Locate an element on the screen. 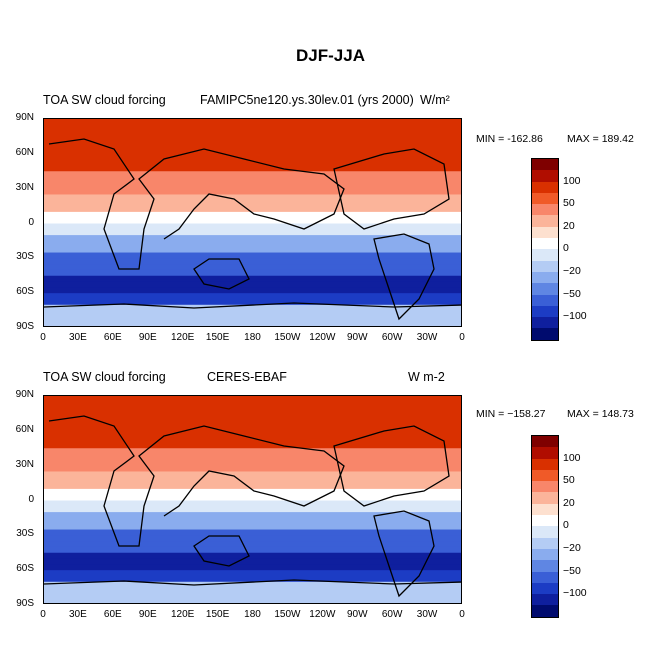  colorbar-label: 0 is located at coordinates (566, 248).